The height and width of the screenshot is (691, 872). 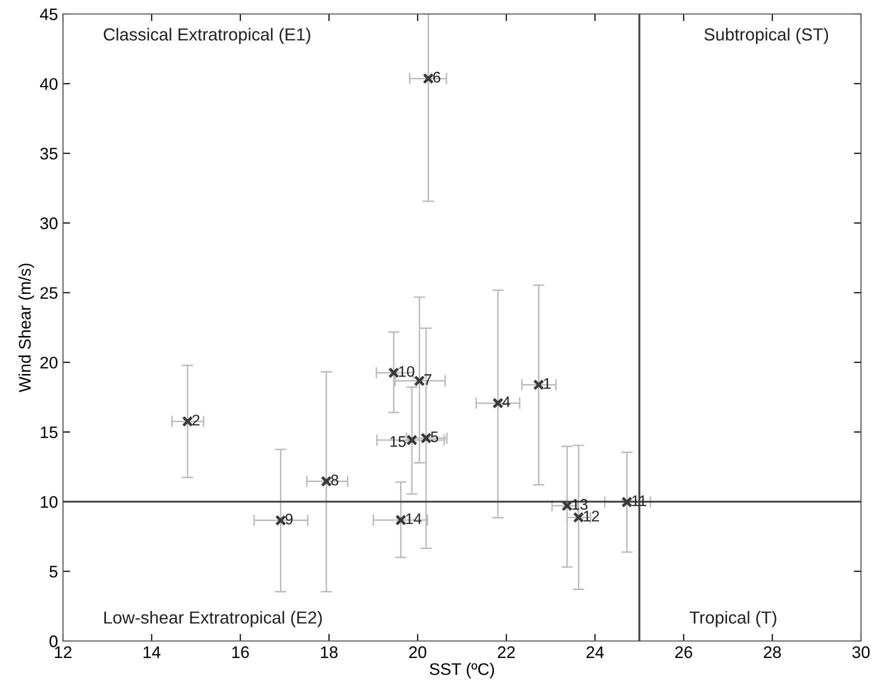 What do you see at coordinates (49, 293) in the screenshot?
I see `y-tick-label: 25` at bounding box center [49, 293].